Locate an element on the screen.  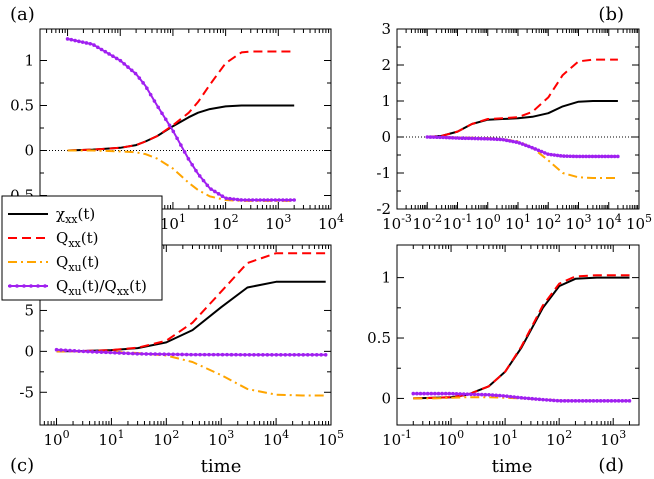
panel-tag: (c) is located at coordinates (22, 465).